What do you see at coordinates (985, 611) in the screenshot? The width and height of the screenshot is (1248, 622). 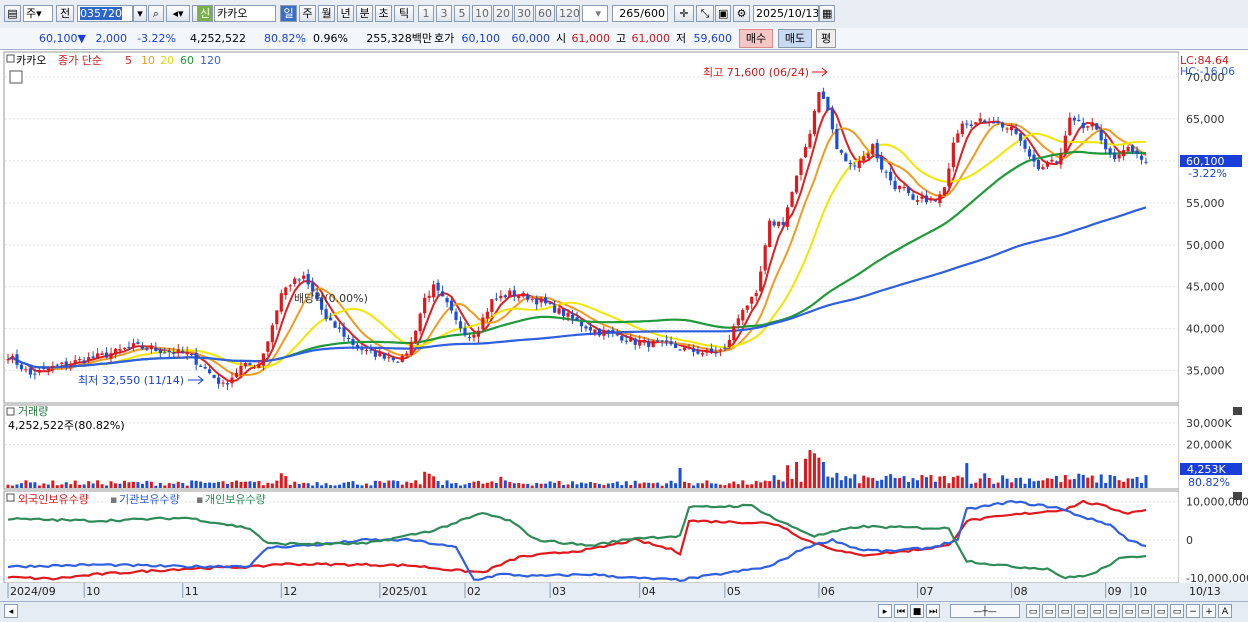 I see `zoom-slider: —┼—` at bounding box center [985, 611].